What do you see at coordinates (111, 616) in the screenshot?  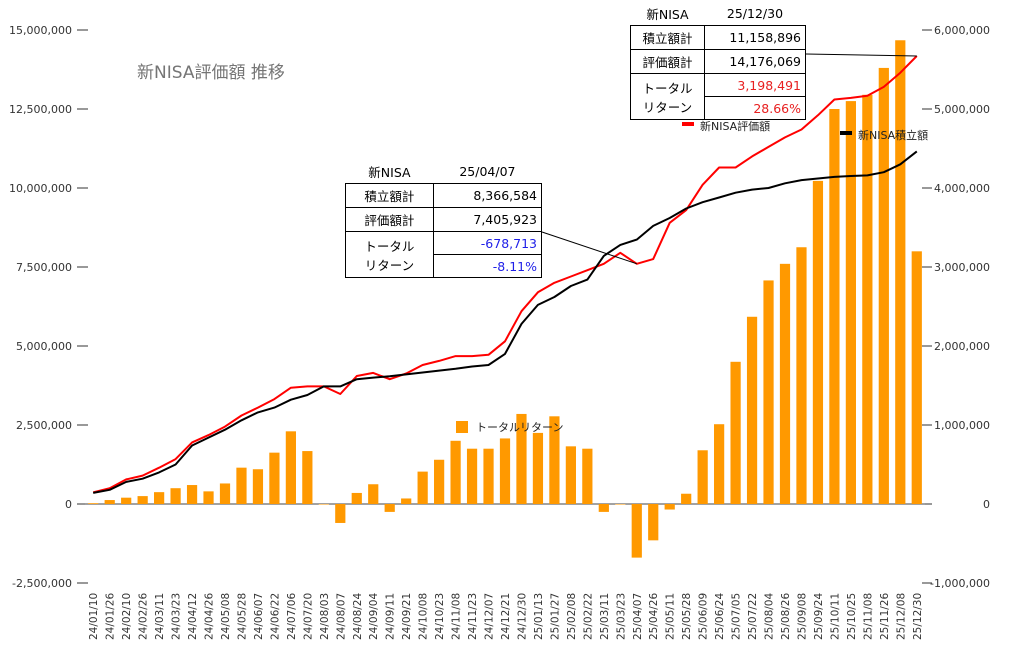 I see `x-tick-label: 24/01/26` at bounding box center [111, 616].